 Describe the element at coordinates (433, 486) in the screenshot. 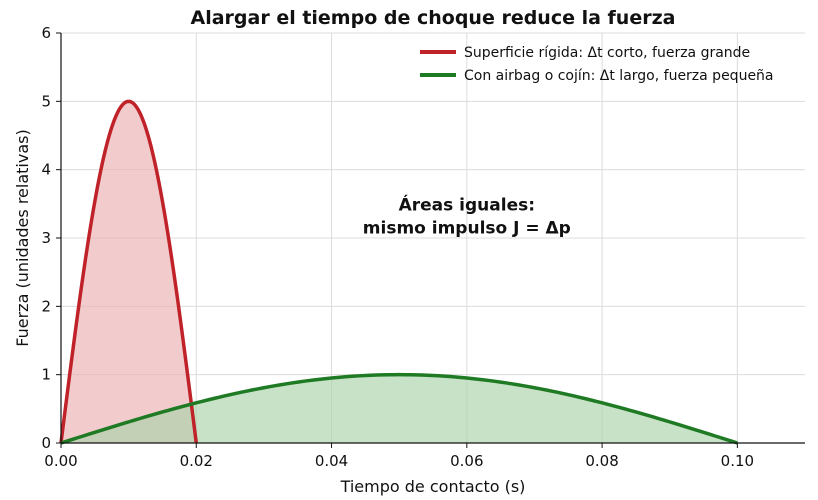

I see `x-axis-label: Tiempo de contacto (s)` at that location.